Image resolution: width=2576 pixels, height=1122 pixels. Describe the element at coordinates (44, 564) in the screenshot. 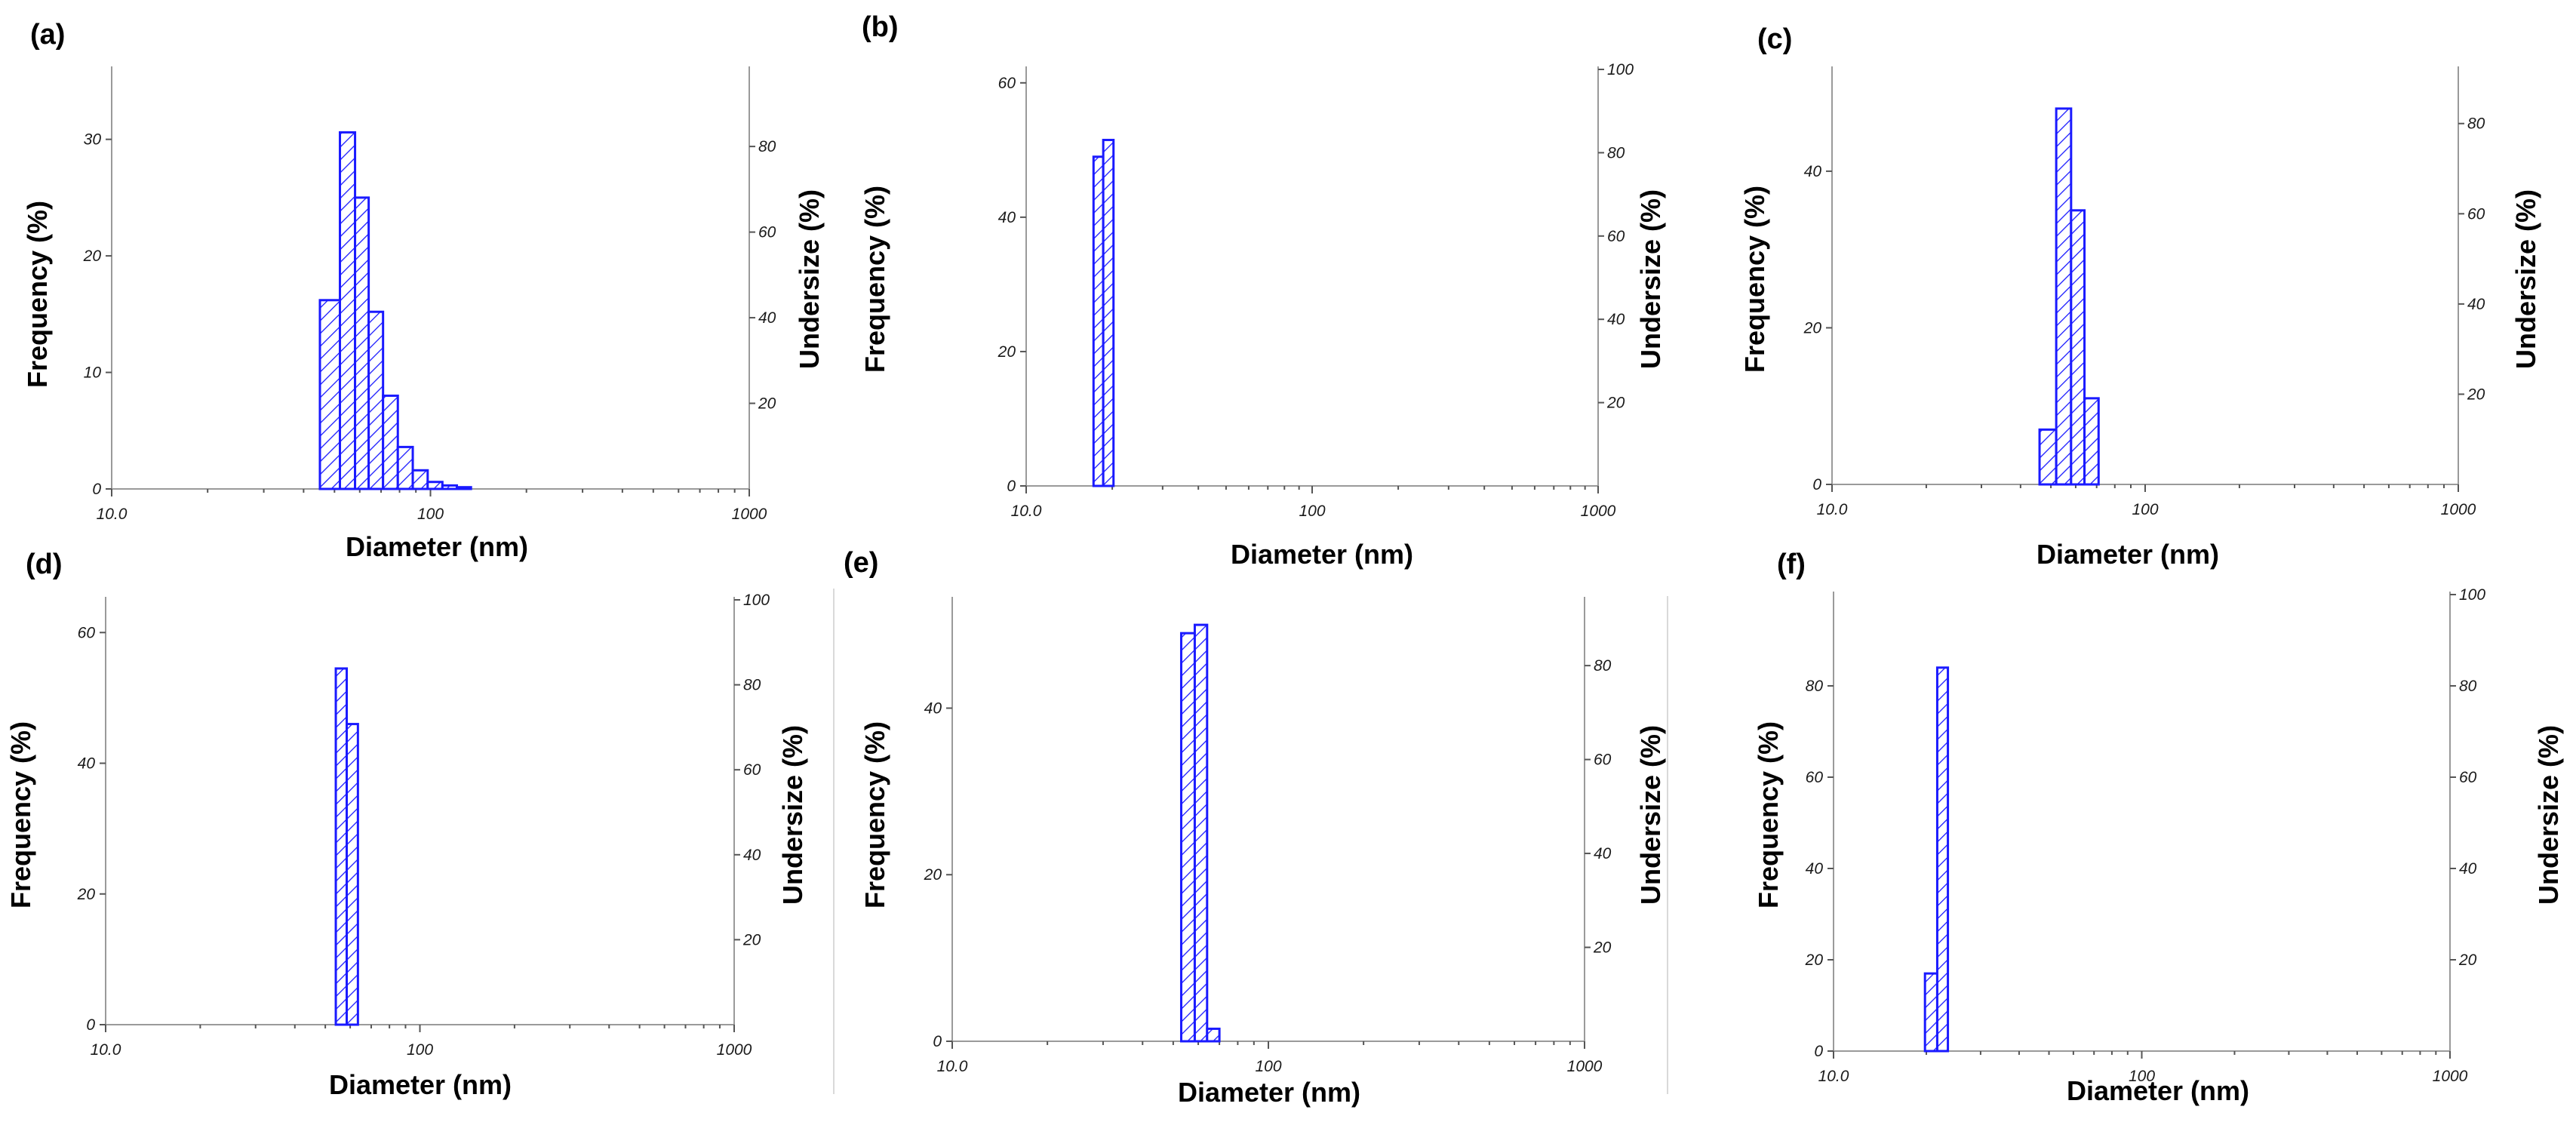

I see `panel-label: (d)` at that location.